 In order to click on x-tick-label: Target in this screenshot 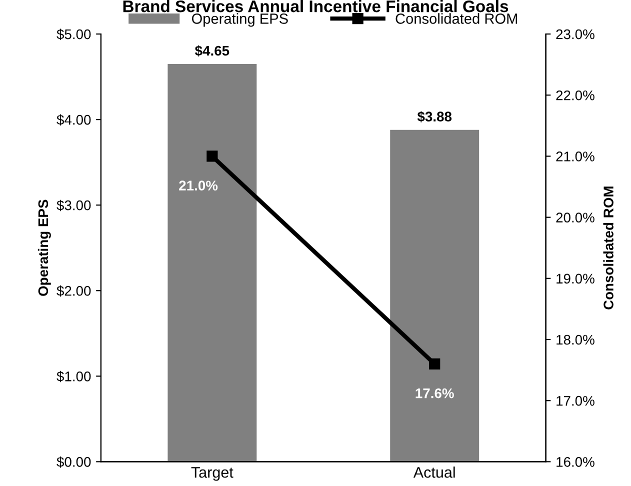, I will do `click(212, 474)`.